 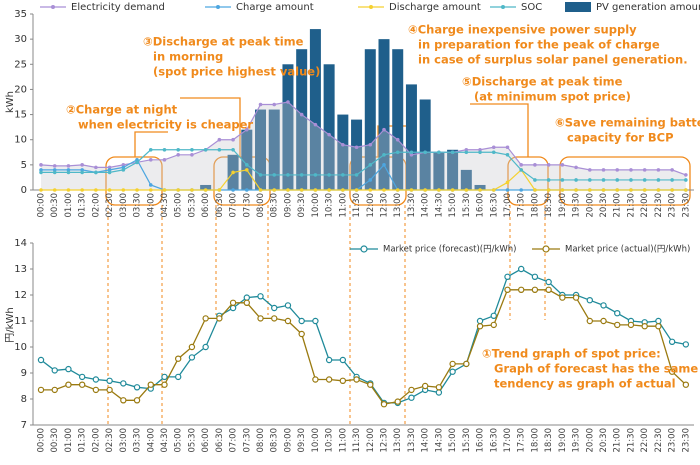 I want to click on annotation: when electricity is cheaper, so click(x=165, y=125).